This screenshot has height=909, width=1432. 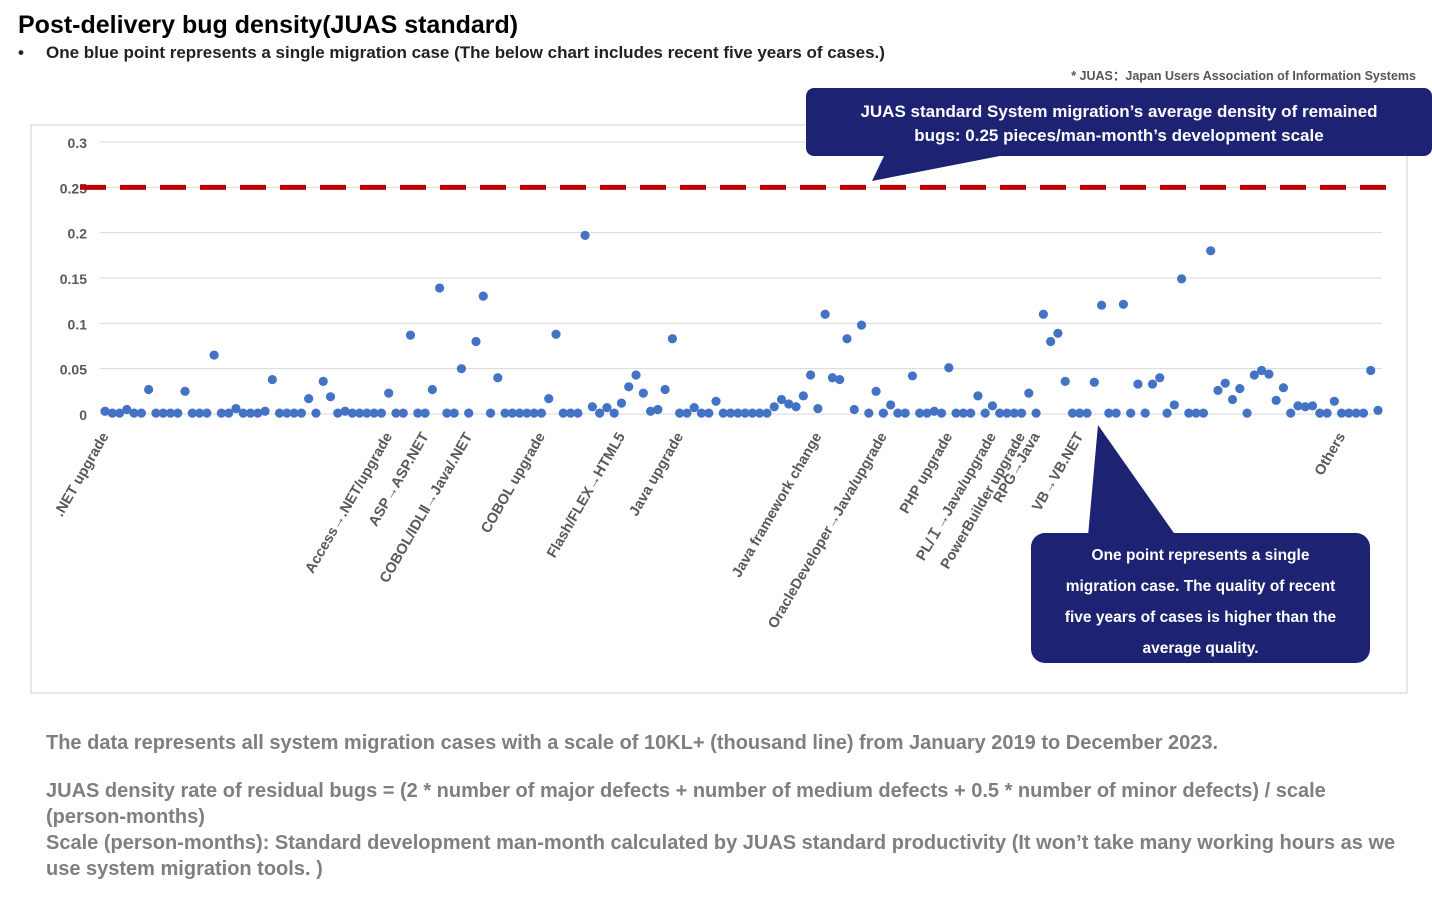 I want to click on y-axis: 0 0.05 0.1 0.15 0.2 0.25 0.3, so click(x=73, y=279).